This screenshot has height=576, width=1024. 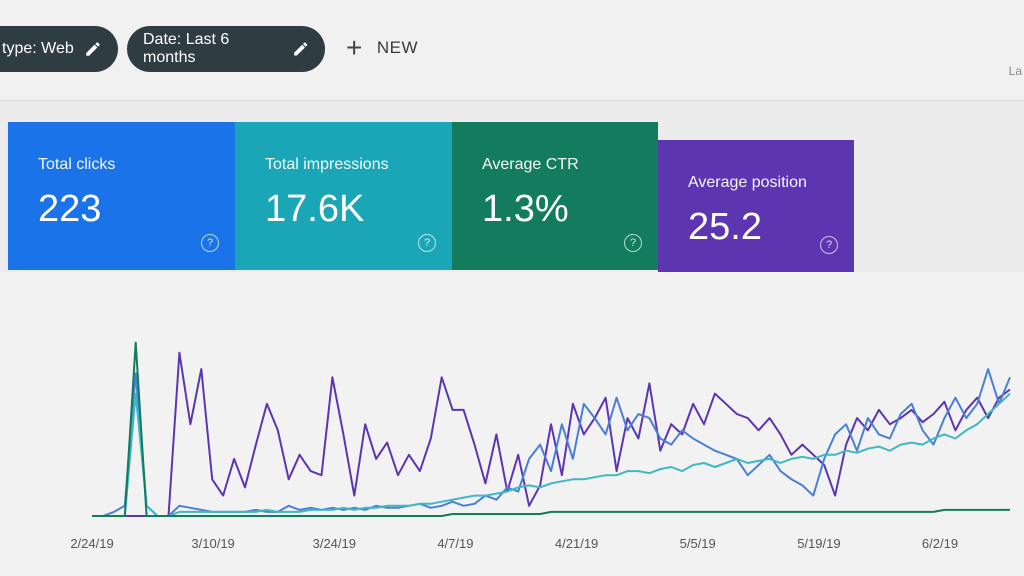 I want to click on x-tick-label: 3/10/19, so click(x=212, y=543).